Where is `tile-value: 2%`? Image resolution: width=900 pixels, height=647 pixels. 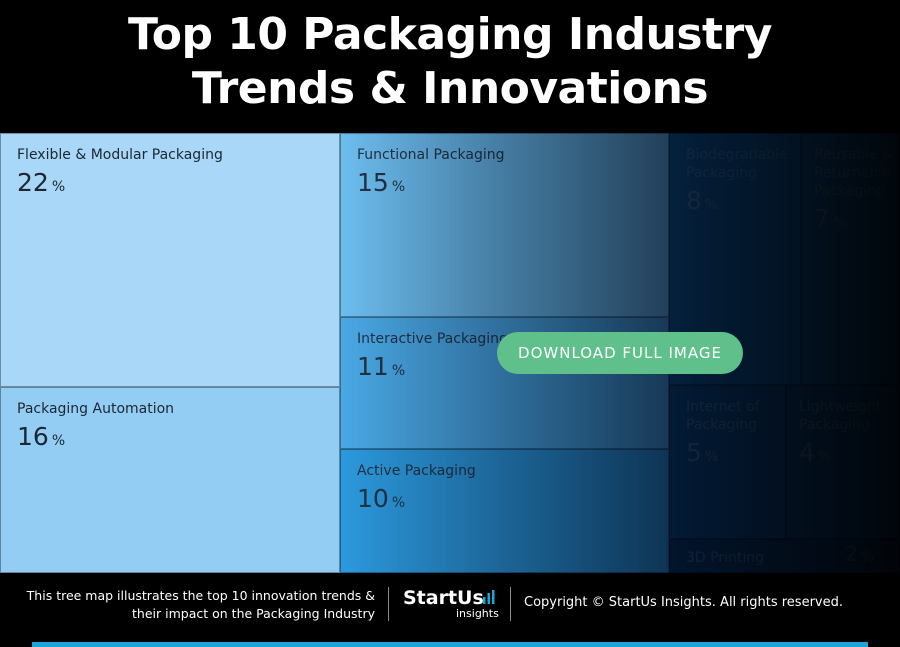
tile-value: 2% is located at coordinates (860, 554).